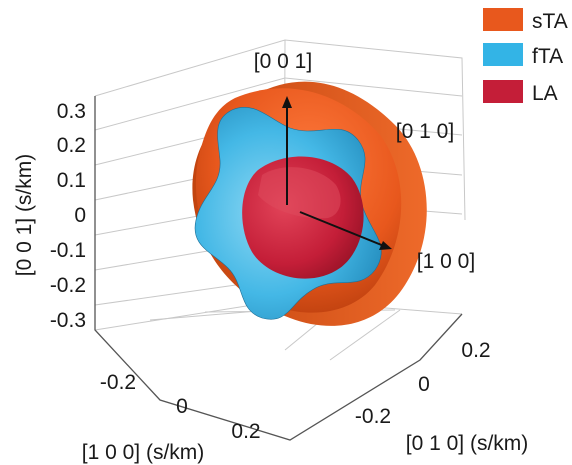  What do you see at coordinates (545, 93) in the screenshot?
I see `legend-label-LA: LA` at bounding box center [545, 93].